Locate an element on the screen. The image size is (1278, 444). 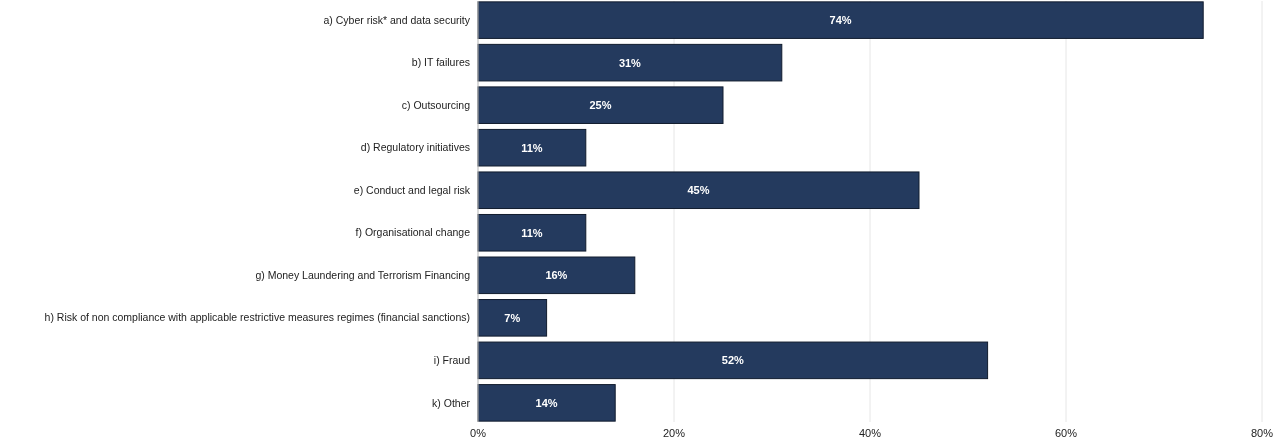
y-tick-label: d) Regulatory initiatives is located at coordinates (415, 147).